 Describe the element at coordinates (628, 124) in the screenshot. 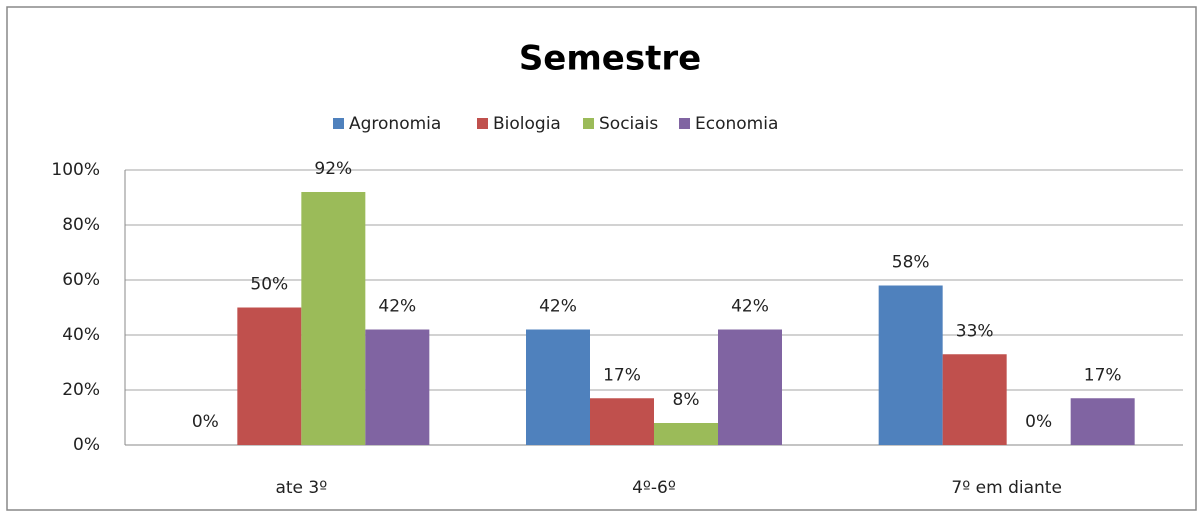

I see `legend-label: Sociais` at that location.